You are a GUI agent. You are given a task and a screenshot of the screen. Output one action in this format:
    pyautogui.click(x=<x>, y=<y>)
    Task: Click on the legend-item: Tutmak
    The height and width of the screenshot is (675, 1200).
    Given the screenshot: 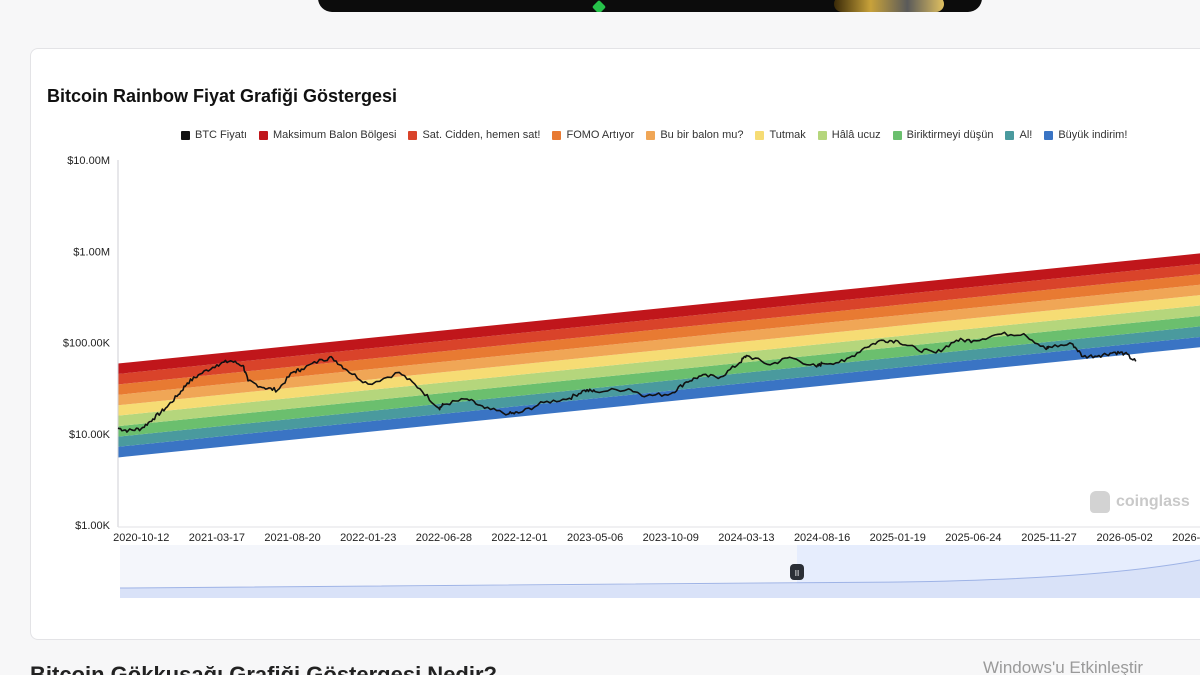 What is the action you would take?
    pyautogui.click(x=780, y=135)
    